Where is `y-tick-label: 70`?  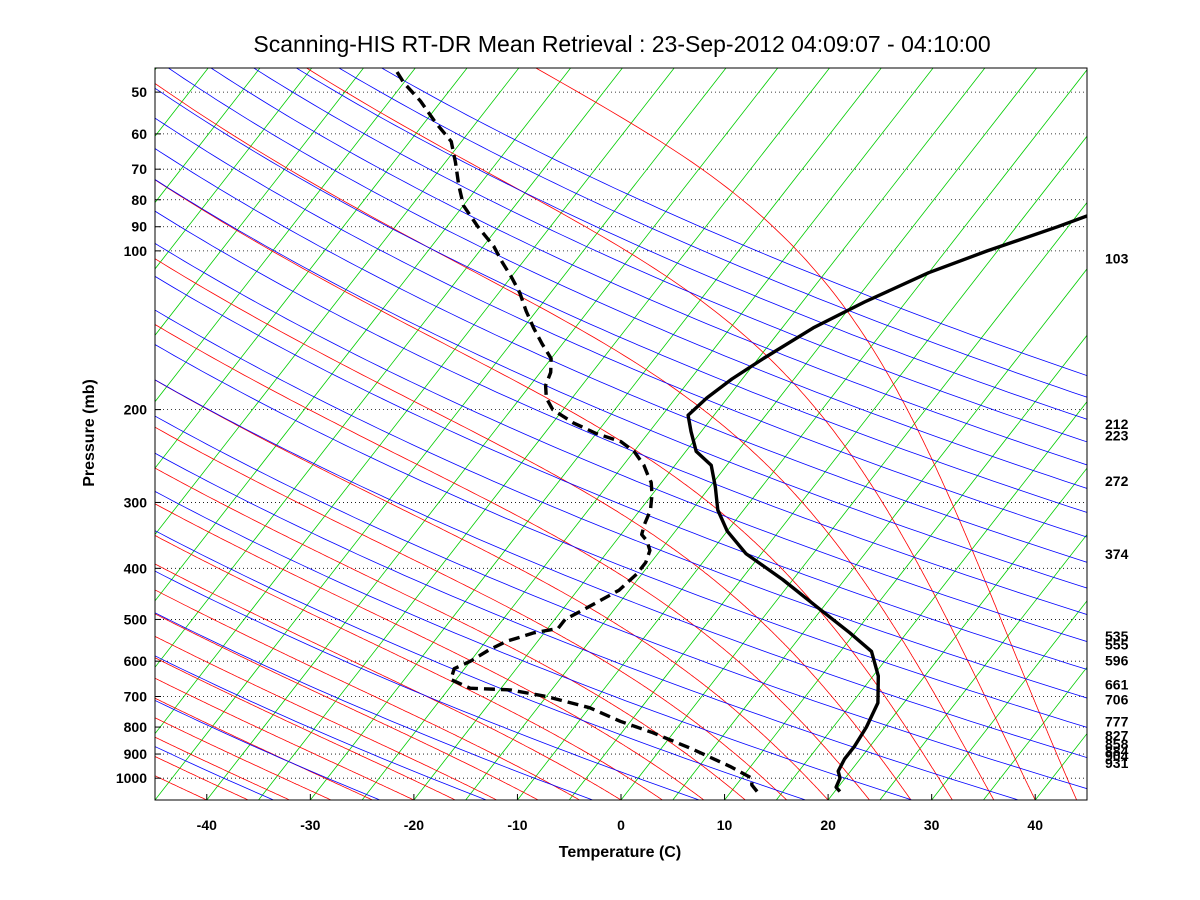 y-tick-label: 70 is located at coordinates (139, 169).